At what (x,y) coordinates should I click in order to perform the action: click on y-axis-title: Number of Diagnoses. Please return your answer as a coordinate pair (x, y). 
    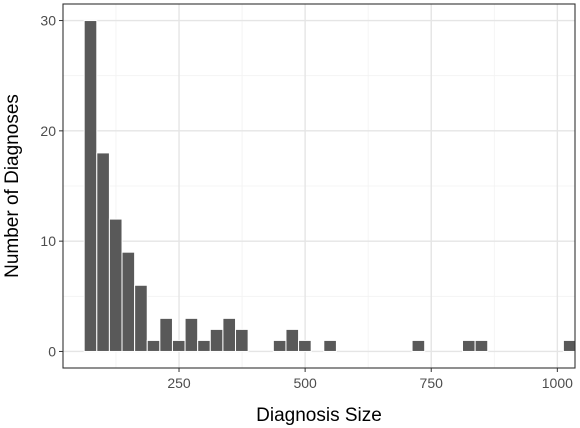
    Looking at the image, I should click on (12, 186).